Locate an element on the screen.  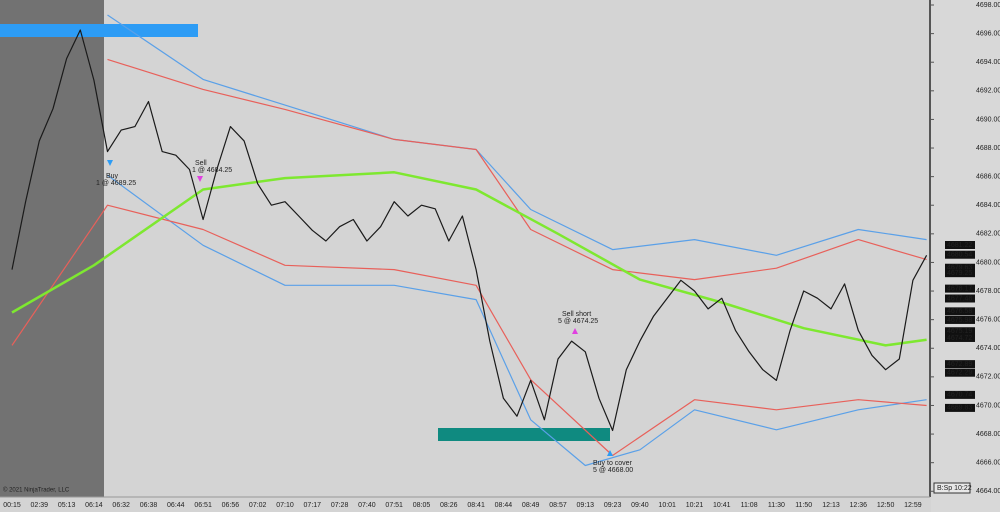
y-tick-label: 4686.00 is located at coordinates (988, 176).